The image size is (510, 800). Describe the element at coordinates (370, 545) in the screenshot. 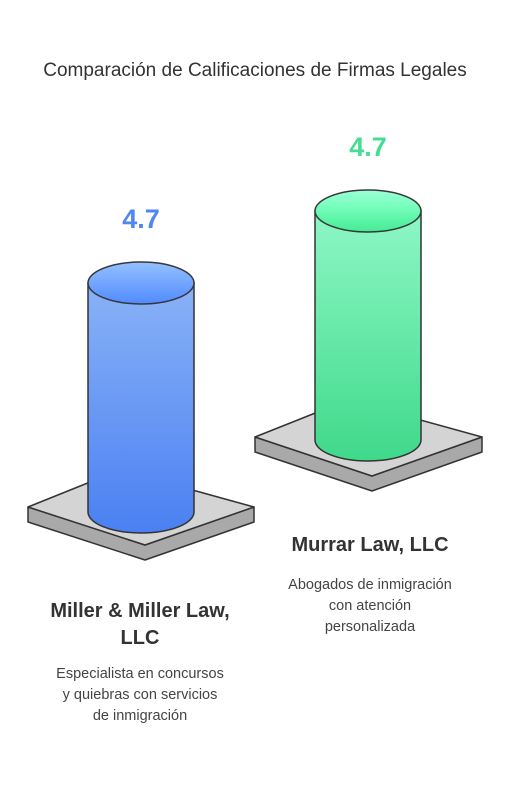

I see `firm-name: Murrar Law, LLC` at that location.